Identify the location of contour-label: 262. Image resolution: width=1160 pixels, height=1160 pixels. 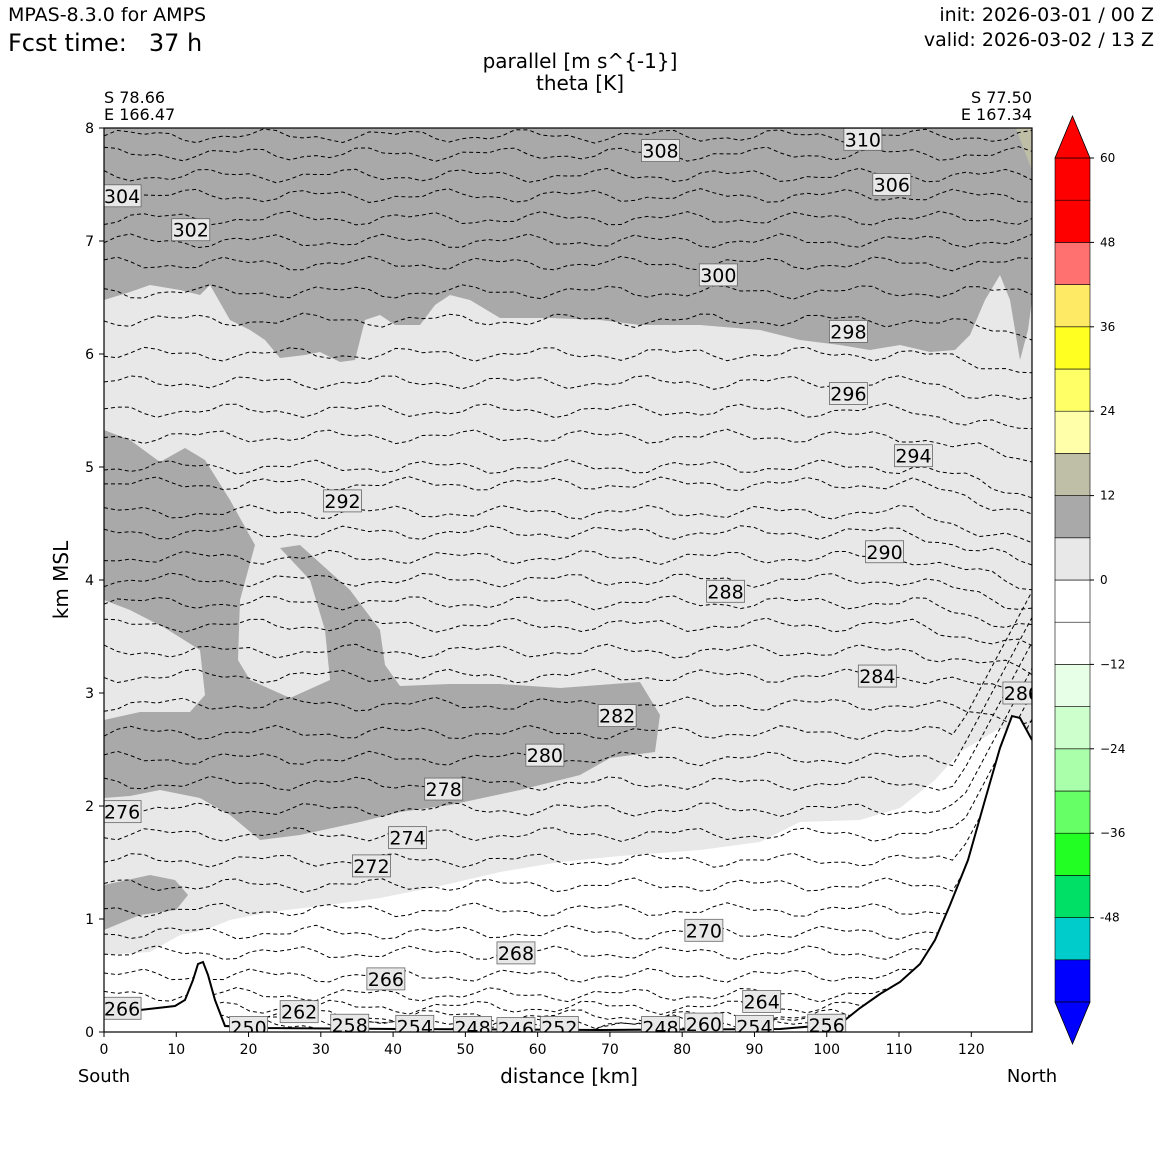
(299, 1012).